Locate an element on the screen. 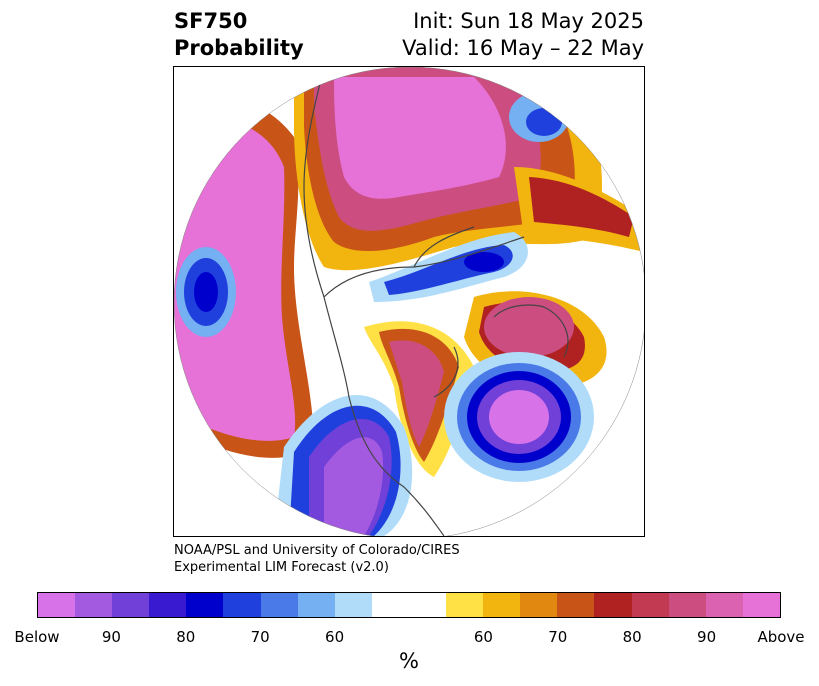 Image resolution: width=819 pixels, height=686 pixels. init-date: Init: Sun 18 May 2025 is located at coordinates (528, 21).